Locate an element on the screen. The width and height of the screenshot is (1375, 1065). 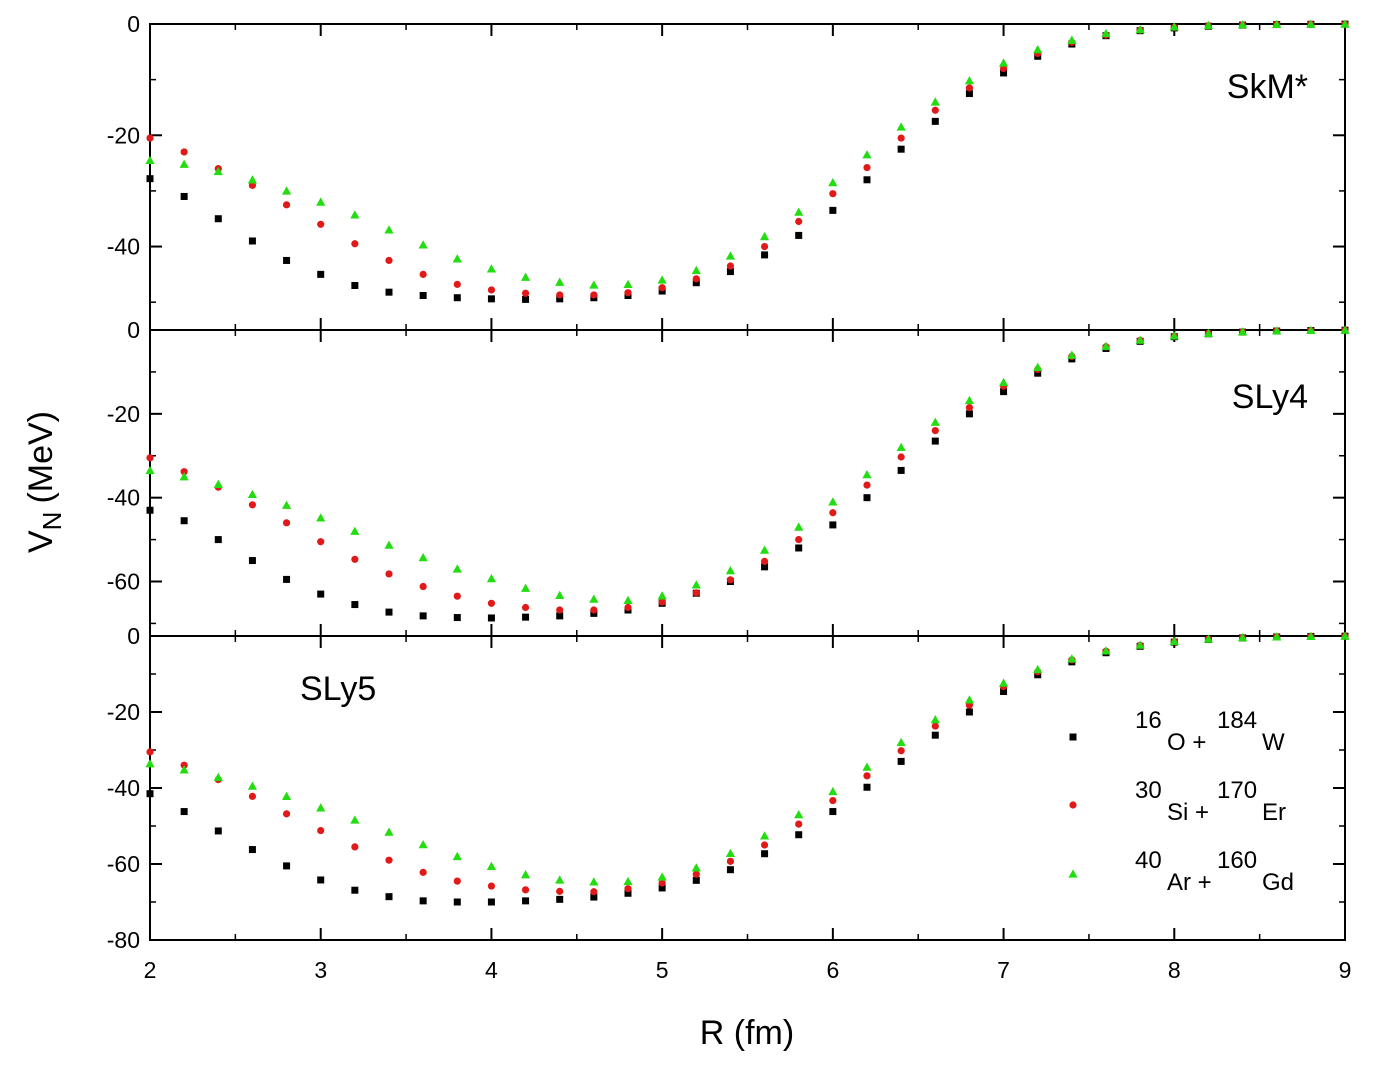
y-tick-label: -60 is located at coordinates (123, 582).